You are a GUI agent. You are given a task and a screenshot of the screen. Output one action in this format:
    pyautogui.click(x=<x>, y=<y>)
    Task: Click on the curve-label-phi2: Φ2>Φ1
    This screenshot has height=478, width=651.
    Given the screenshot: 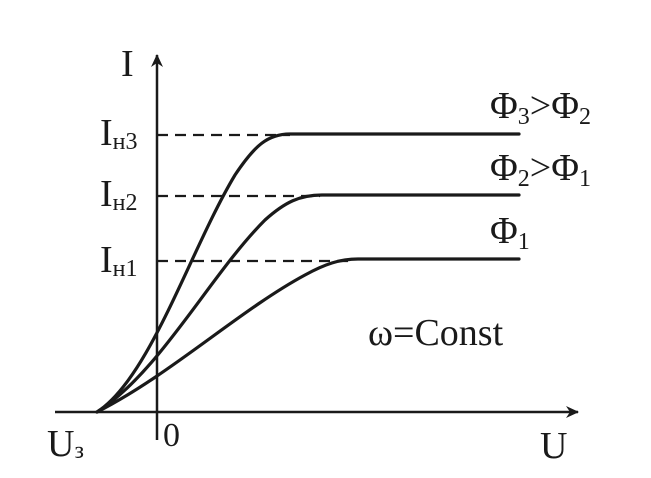 What is the action you would take?
    pyautogui.click(x=540, y=169)
    